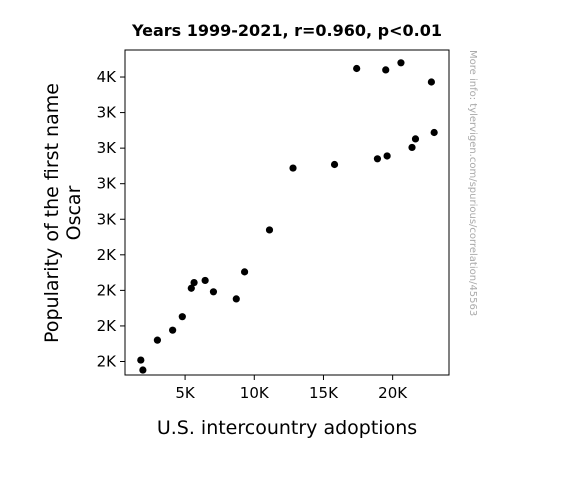  Describe the element at coordinates (324, 393) in the screenshot. I see `x-tick-label: 15K` at that location.